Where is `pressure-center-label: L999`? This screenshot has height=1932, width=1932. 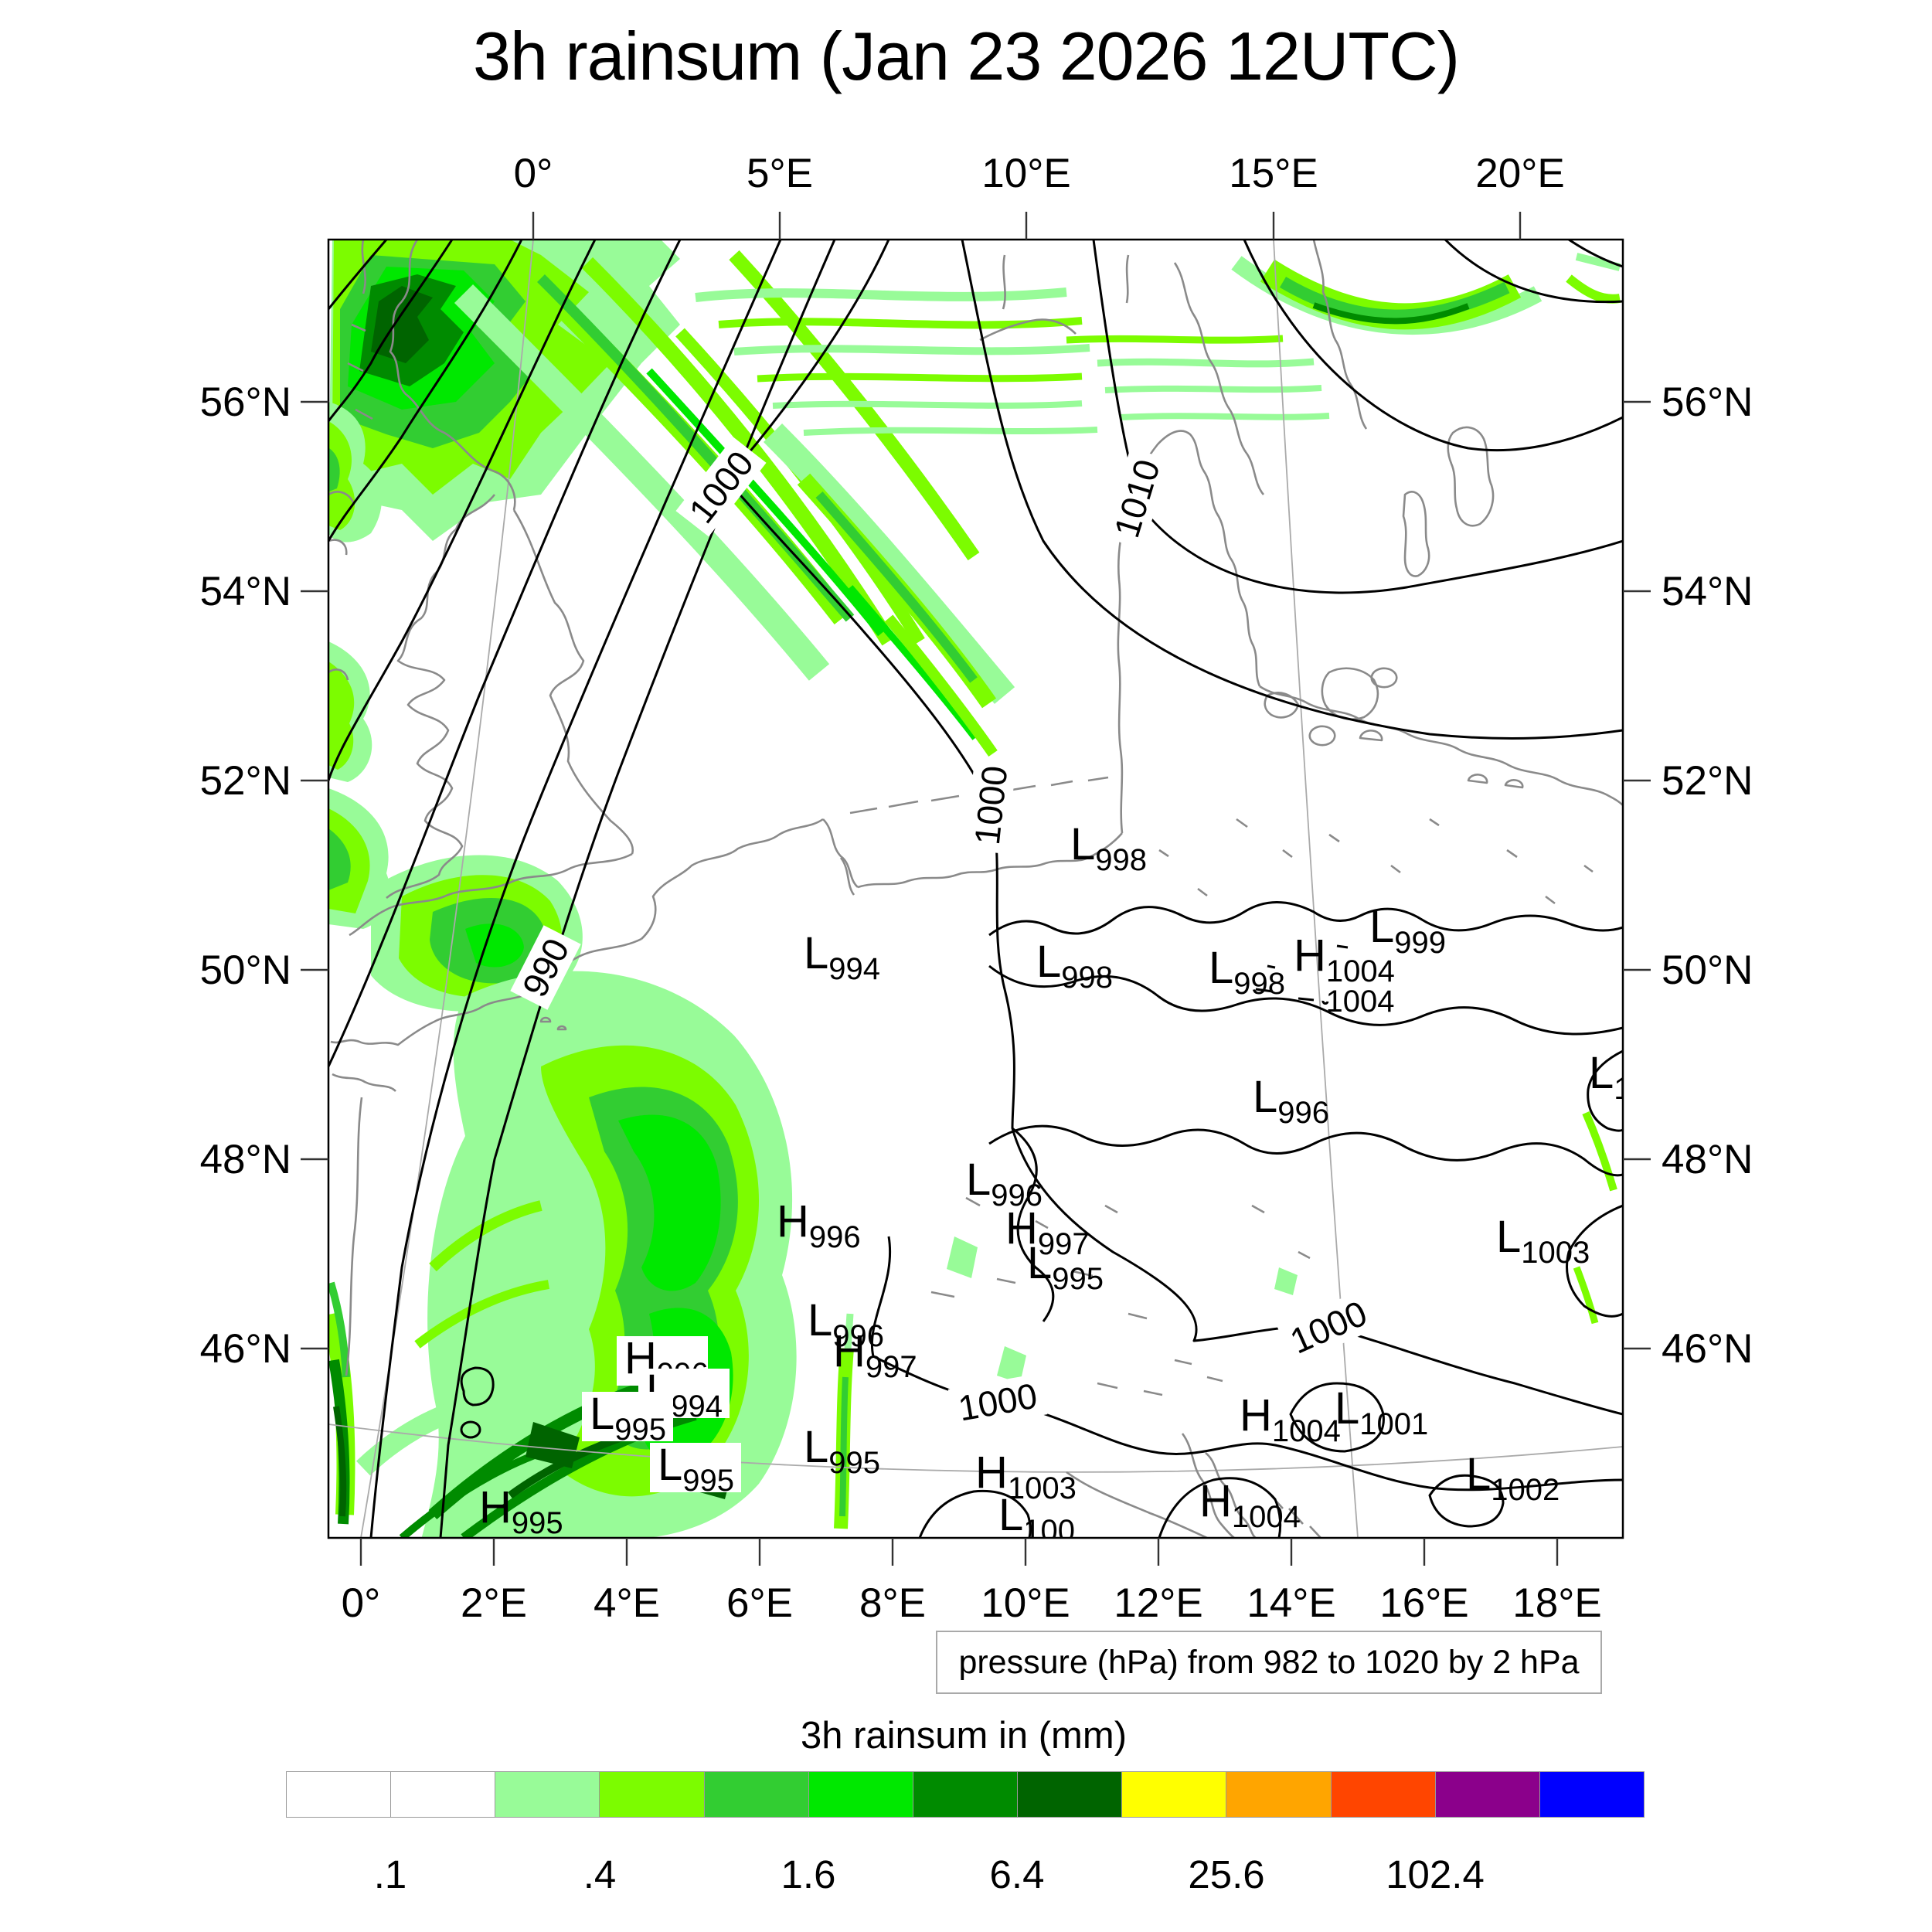
pressure-center-label: L999 is located at coordinates (1407, 931).